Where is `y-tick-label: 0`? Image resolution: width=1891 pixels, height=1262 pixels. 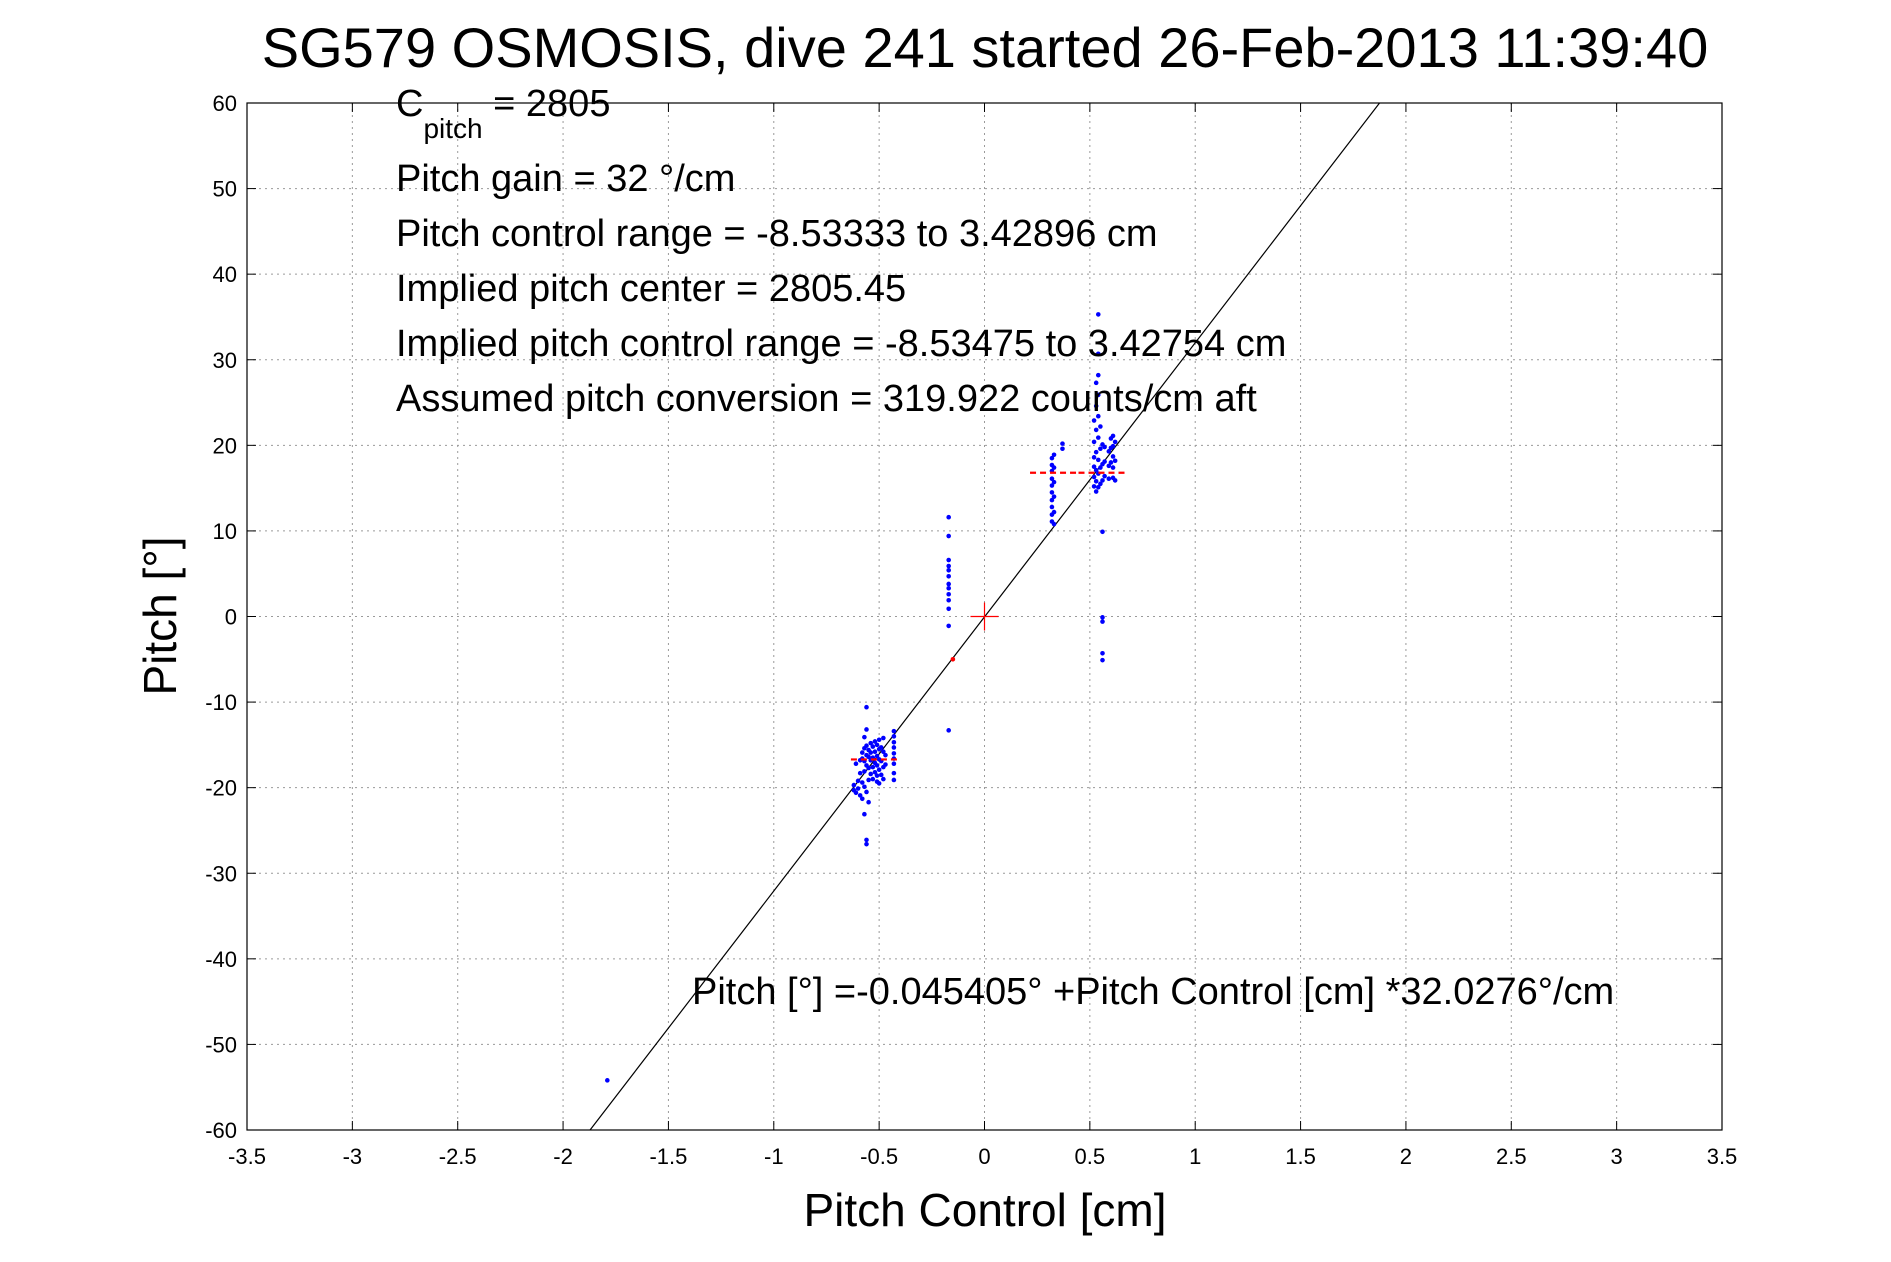 y-tick-label: 0 is located at coordinates (231, 617).